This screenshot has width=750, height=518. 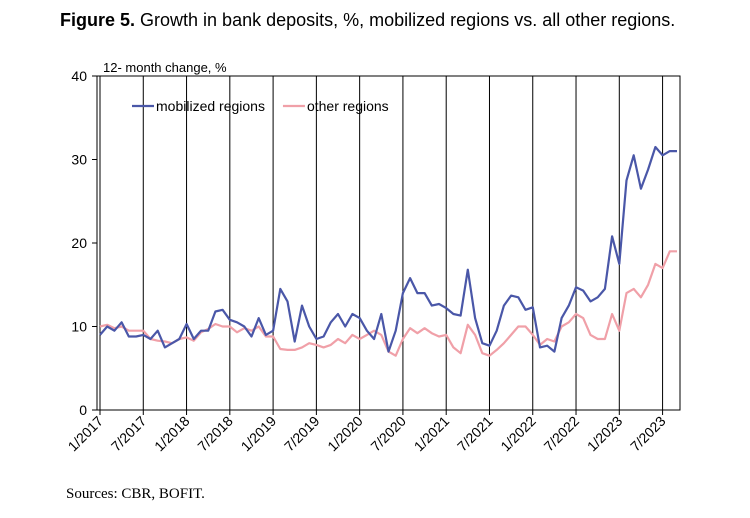 I want to click on x-tick-label: 1/2021, so click(x=432, y=434).